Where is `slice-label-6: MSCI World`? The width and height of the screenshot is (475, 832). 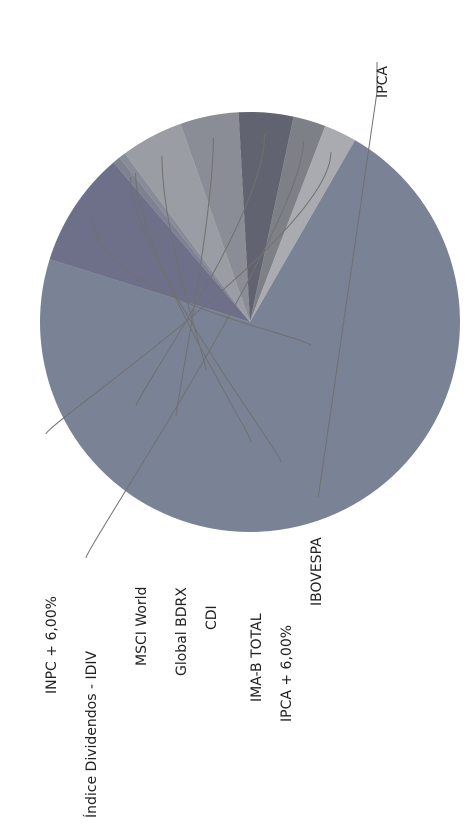 slice-label-6: MSCI World is located at coordinates (142, 626).